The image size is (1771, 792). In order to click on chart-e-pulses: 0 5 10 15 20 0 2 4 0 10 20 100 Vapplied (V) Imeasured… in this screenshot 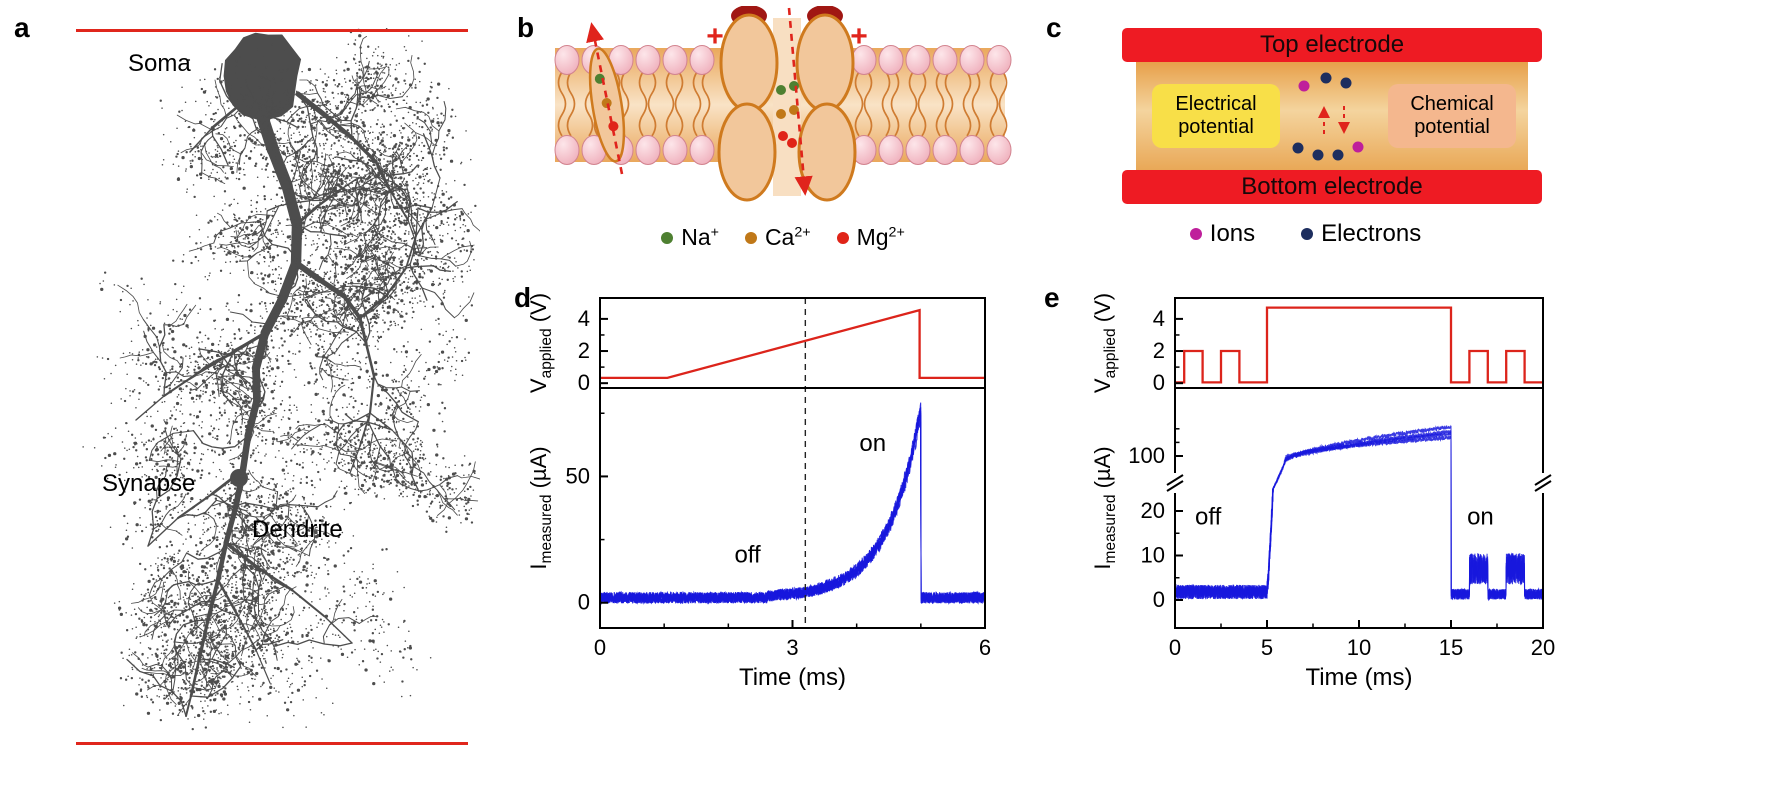, I will do `click(1322, 492)`.